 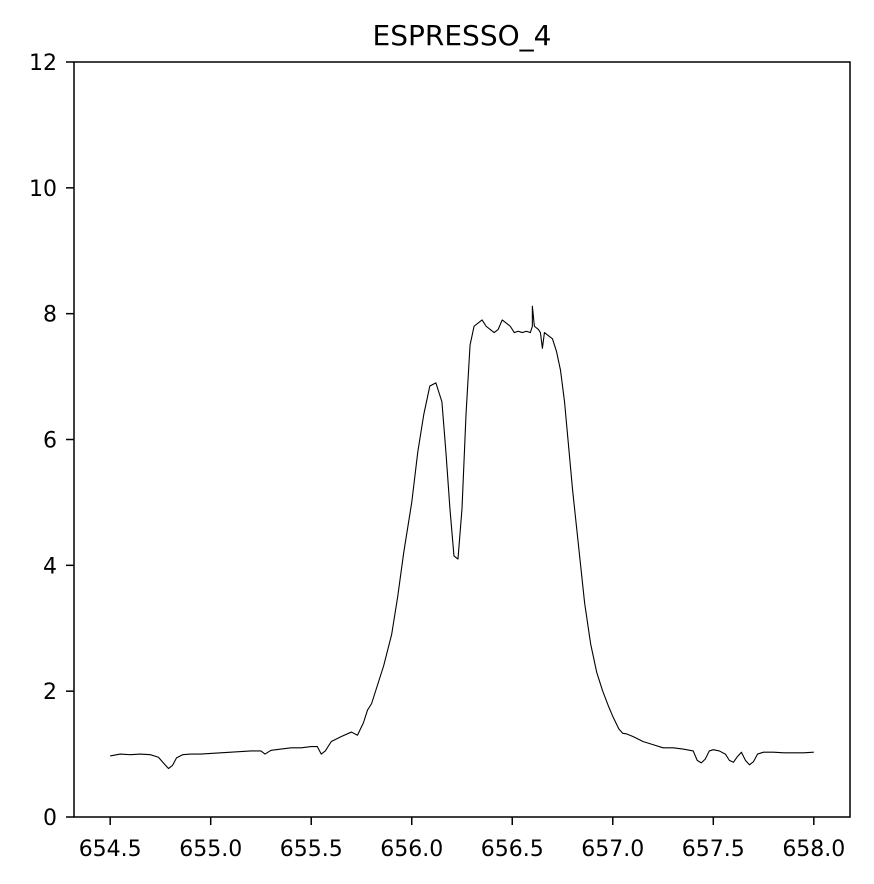 What do you see at coordinates (110, 849) in the screenshot?
I see `x-tick-label: 654.5` at bounding box center [110, 849].